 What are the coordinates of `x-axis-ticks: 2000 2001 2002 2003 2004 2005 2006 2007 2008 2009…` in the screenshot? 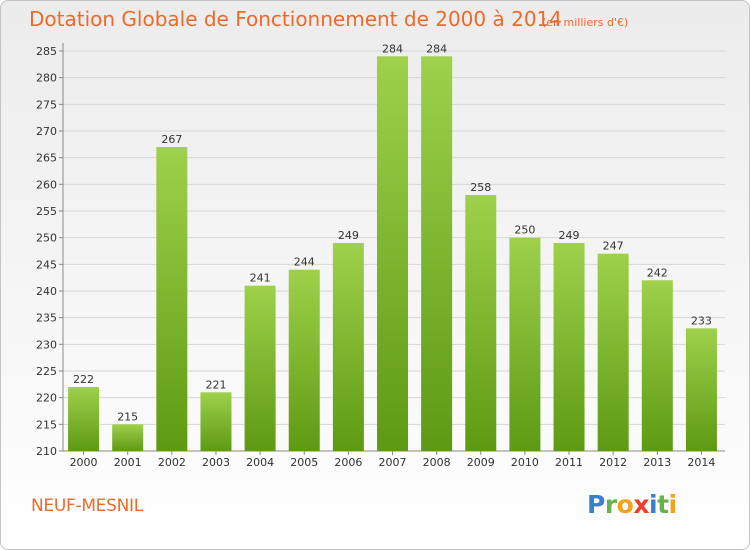 It's located at (393, 462).